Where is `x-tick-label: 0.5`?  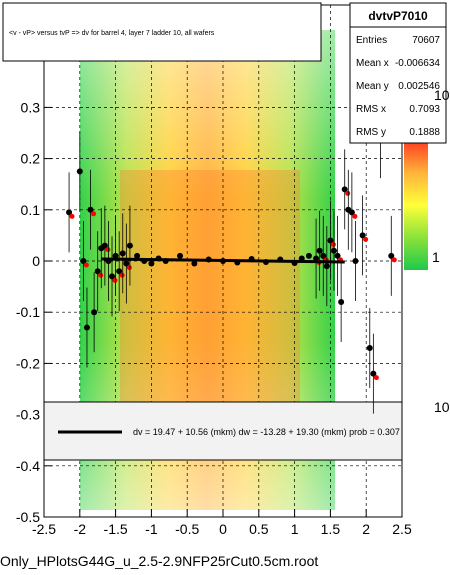
x-tick-label: 0.5 is located at coordinates (259, 529).